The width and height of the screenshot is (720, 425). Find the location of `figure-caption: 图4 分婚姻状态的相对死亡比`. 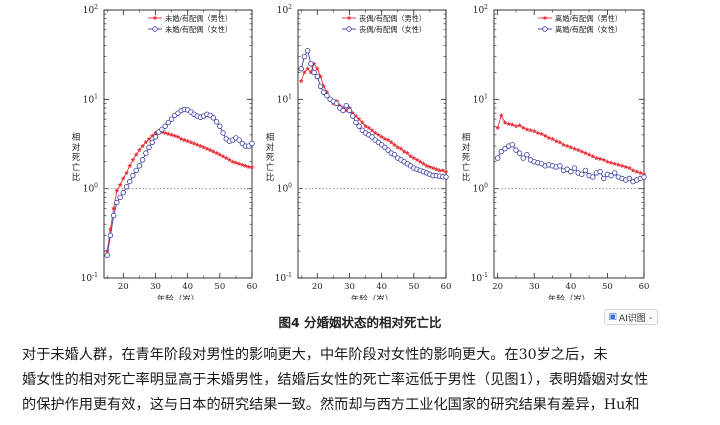

figure-caption: 图4 分婚姻状态的相对死亡比 is located at coordinates (360, 322).